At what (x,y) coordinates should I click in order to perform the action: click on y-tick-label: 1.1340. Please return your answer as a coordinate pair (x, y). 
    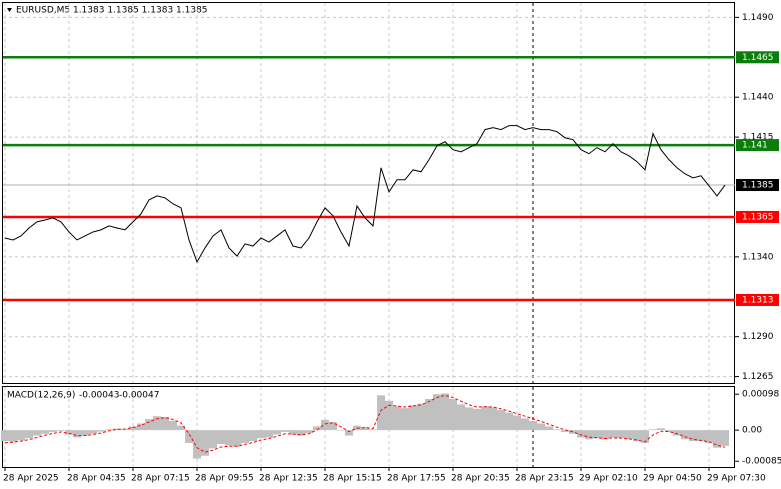
    Looking at the image, I should click on (758, 257).